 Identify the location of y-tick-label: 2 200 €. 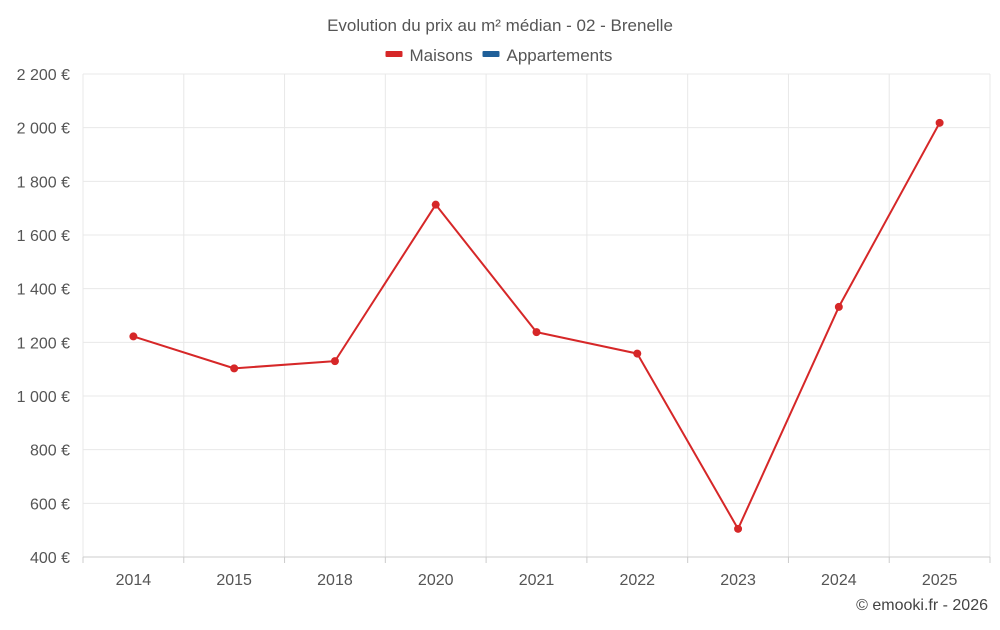
(43, 75).